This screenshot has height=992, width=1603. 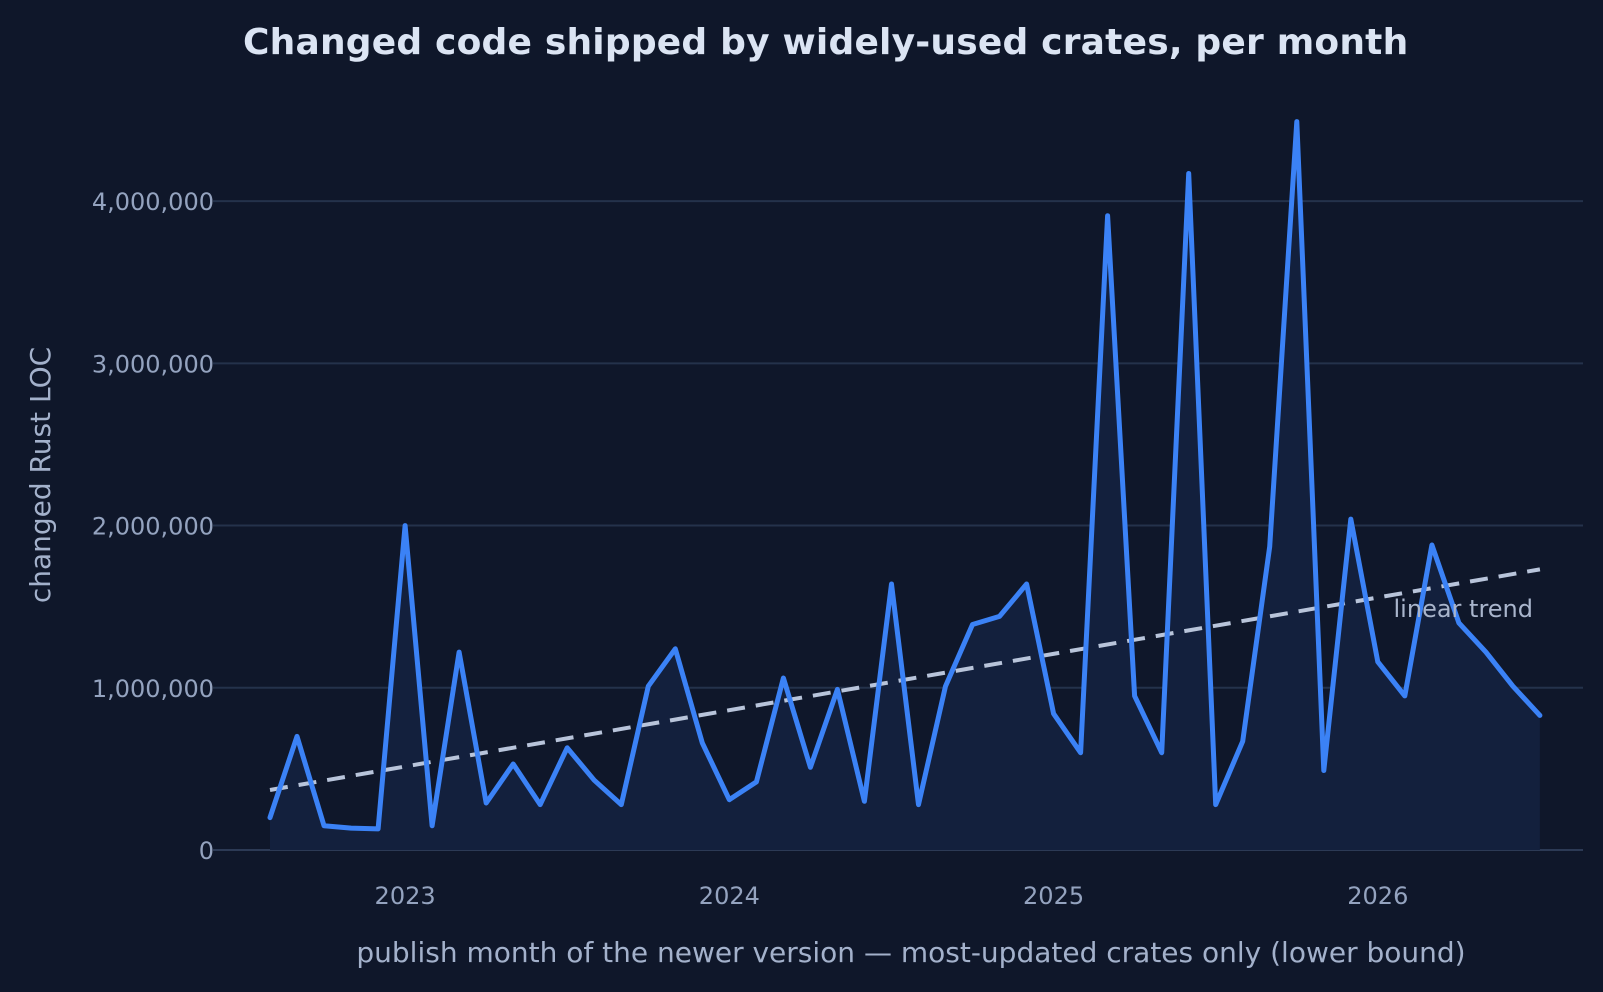 I want to click on trend-label: linear trend, so click(x=1463, y=609).